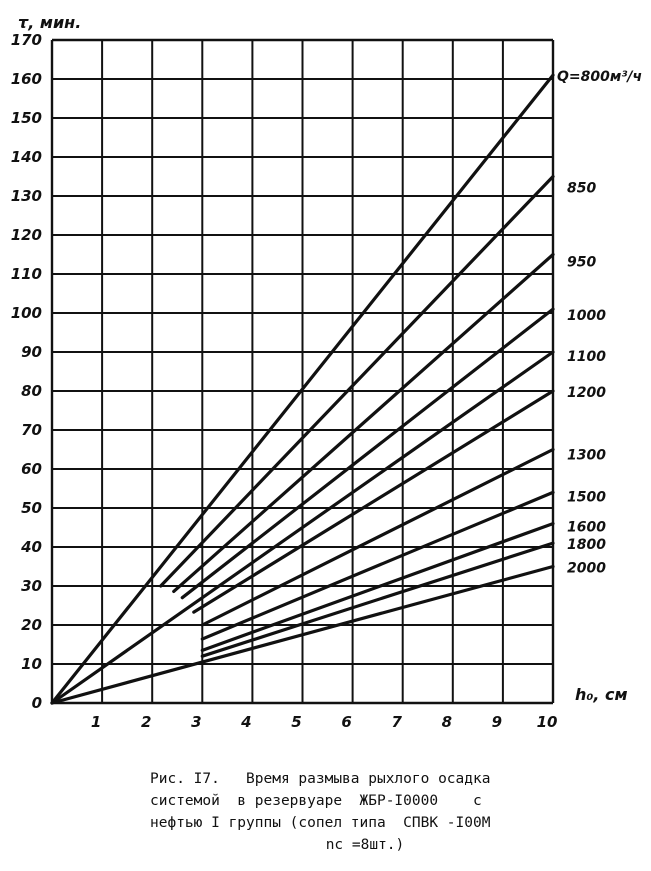 Image resolution: width=651 pixels, height=871 pixels. I want to click on series-label: 1800, so click(586, 545).